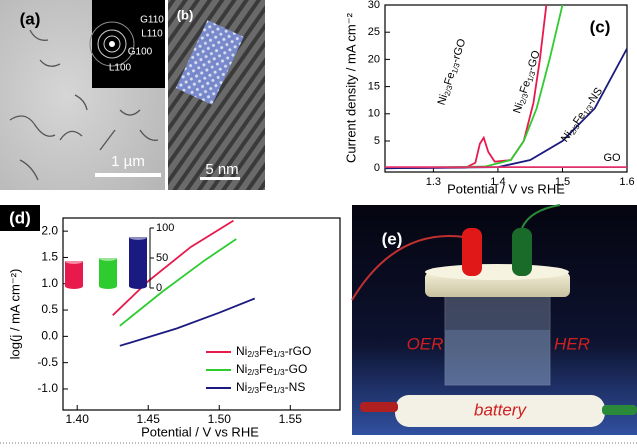 Image resolution: width=637 pixels, height=448 pixels. What do you see at coordinates (612, 158) in the screenshot?
I see `series-label: GO` at bounding box center [612, 158].